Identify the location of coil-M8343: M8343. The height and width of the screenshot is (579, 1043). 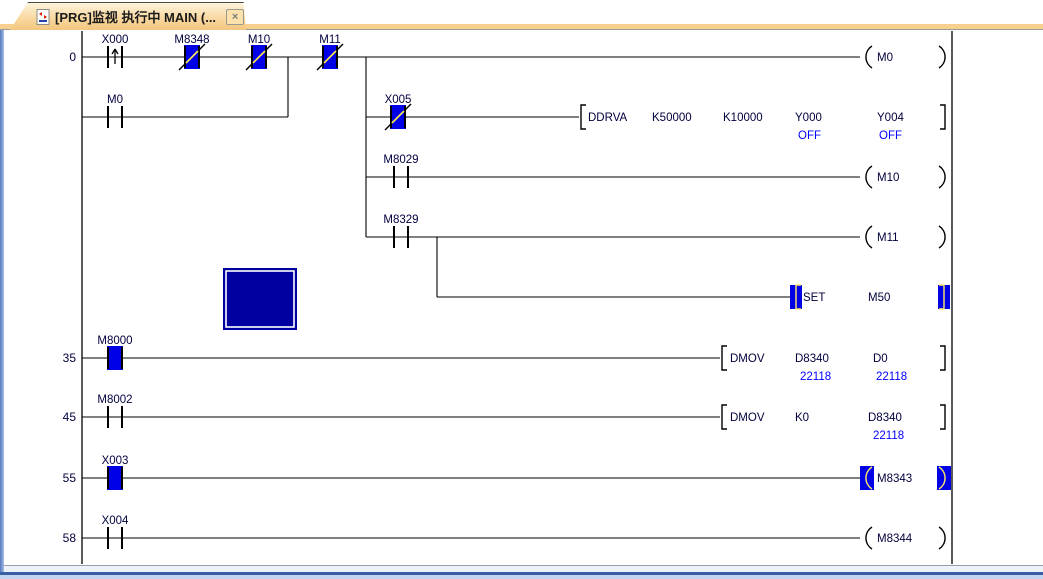
(905, 478).